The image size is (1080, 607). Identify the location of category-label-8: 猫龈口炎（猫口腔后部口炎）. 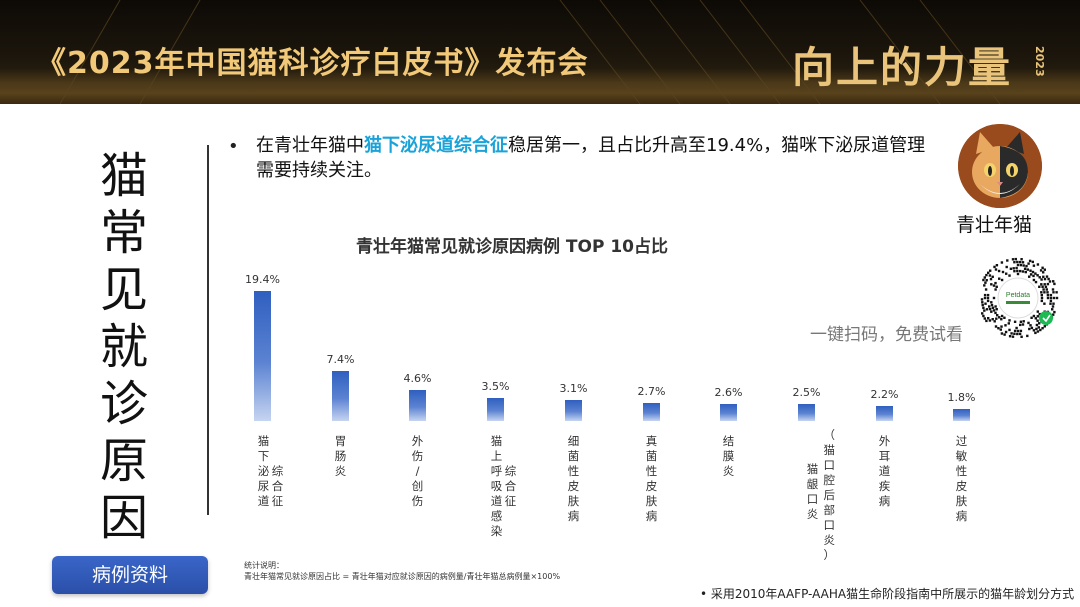
(820, 495).